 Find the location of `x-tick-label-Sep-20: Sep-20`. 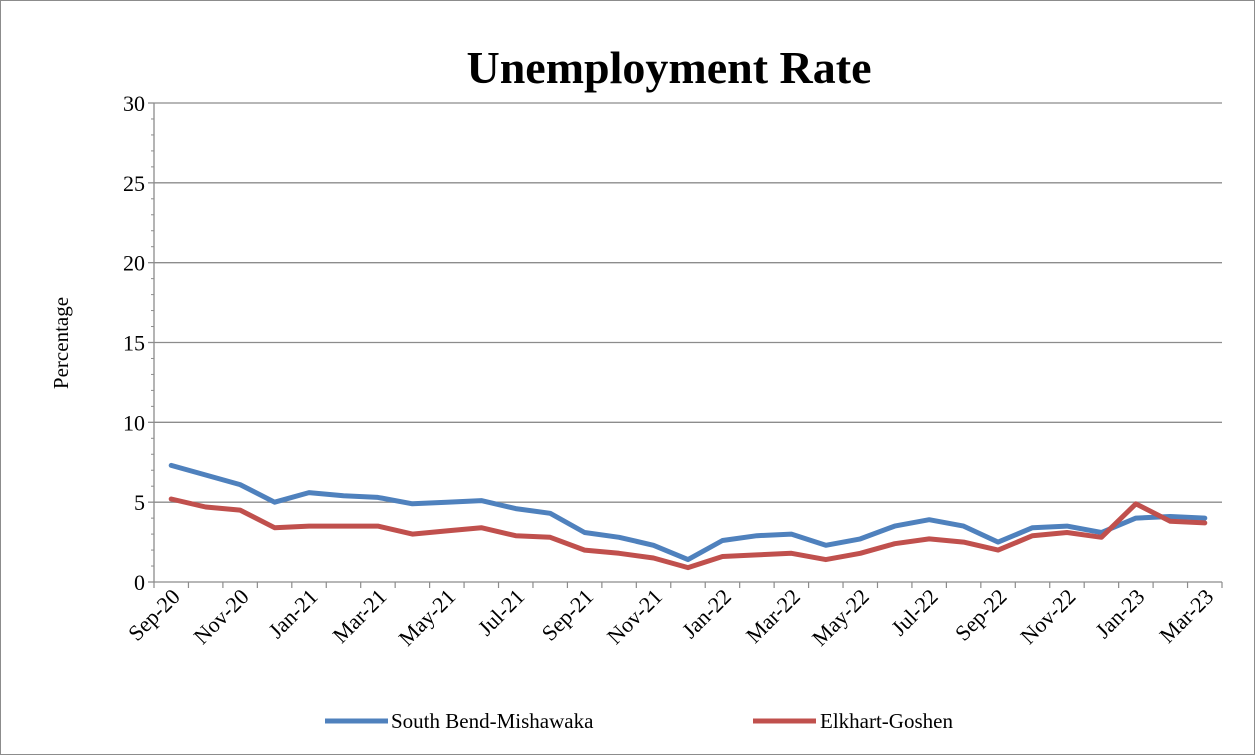

x-tick-label-Sep-20: Sep-20 is located at coordinates (154, 615).